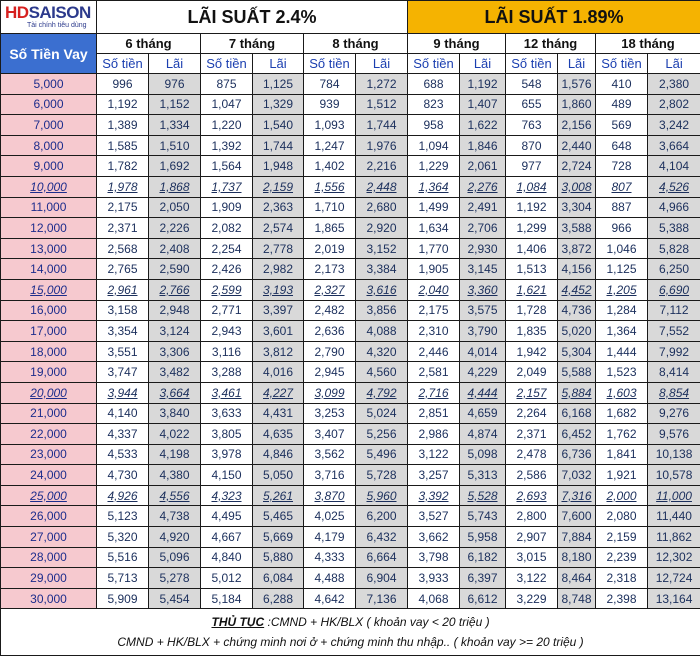  Describe the element at coordinates (382, 537) in the screenshot. I see `interest-cell: 6,432` at that location.